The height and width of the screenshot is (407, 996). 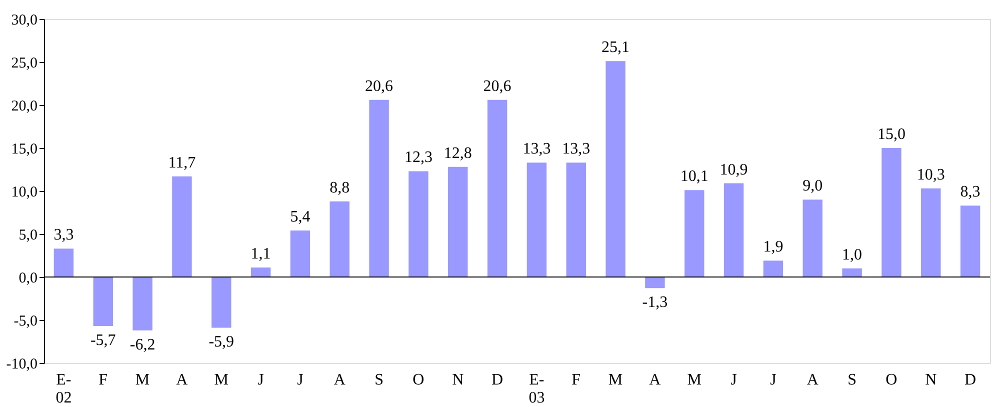 What do you see at coordinates (221, 342) in the screenshot?
I see `data-label: -5,9` at bounding box center [221, 342].